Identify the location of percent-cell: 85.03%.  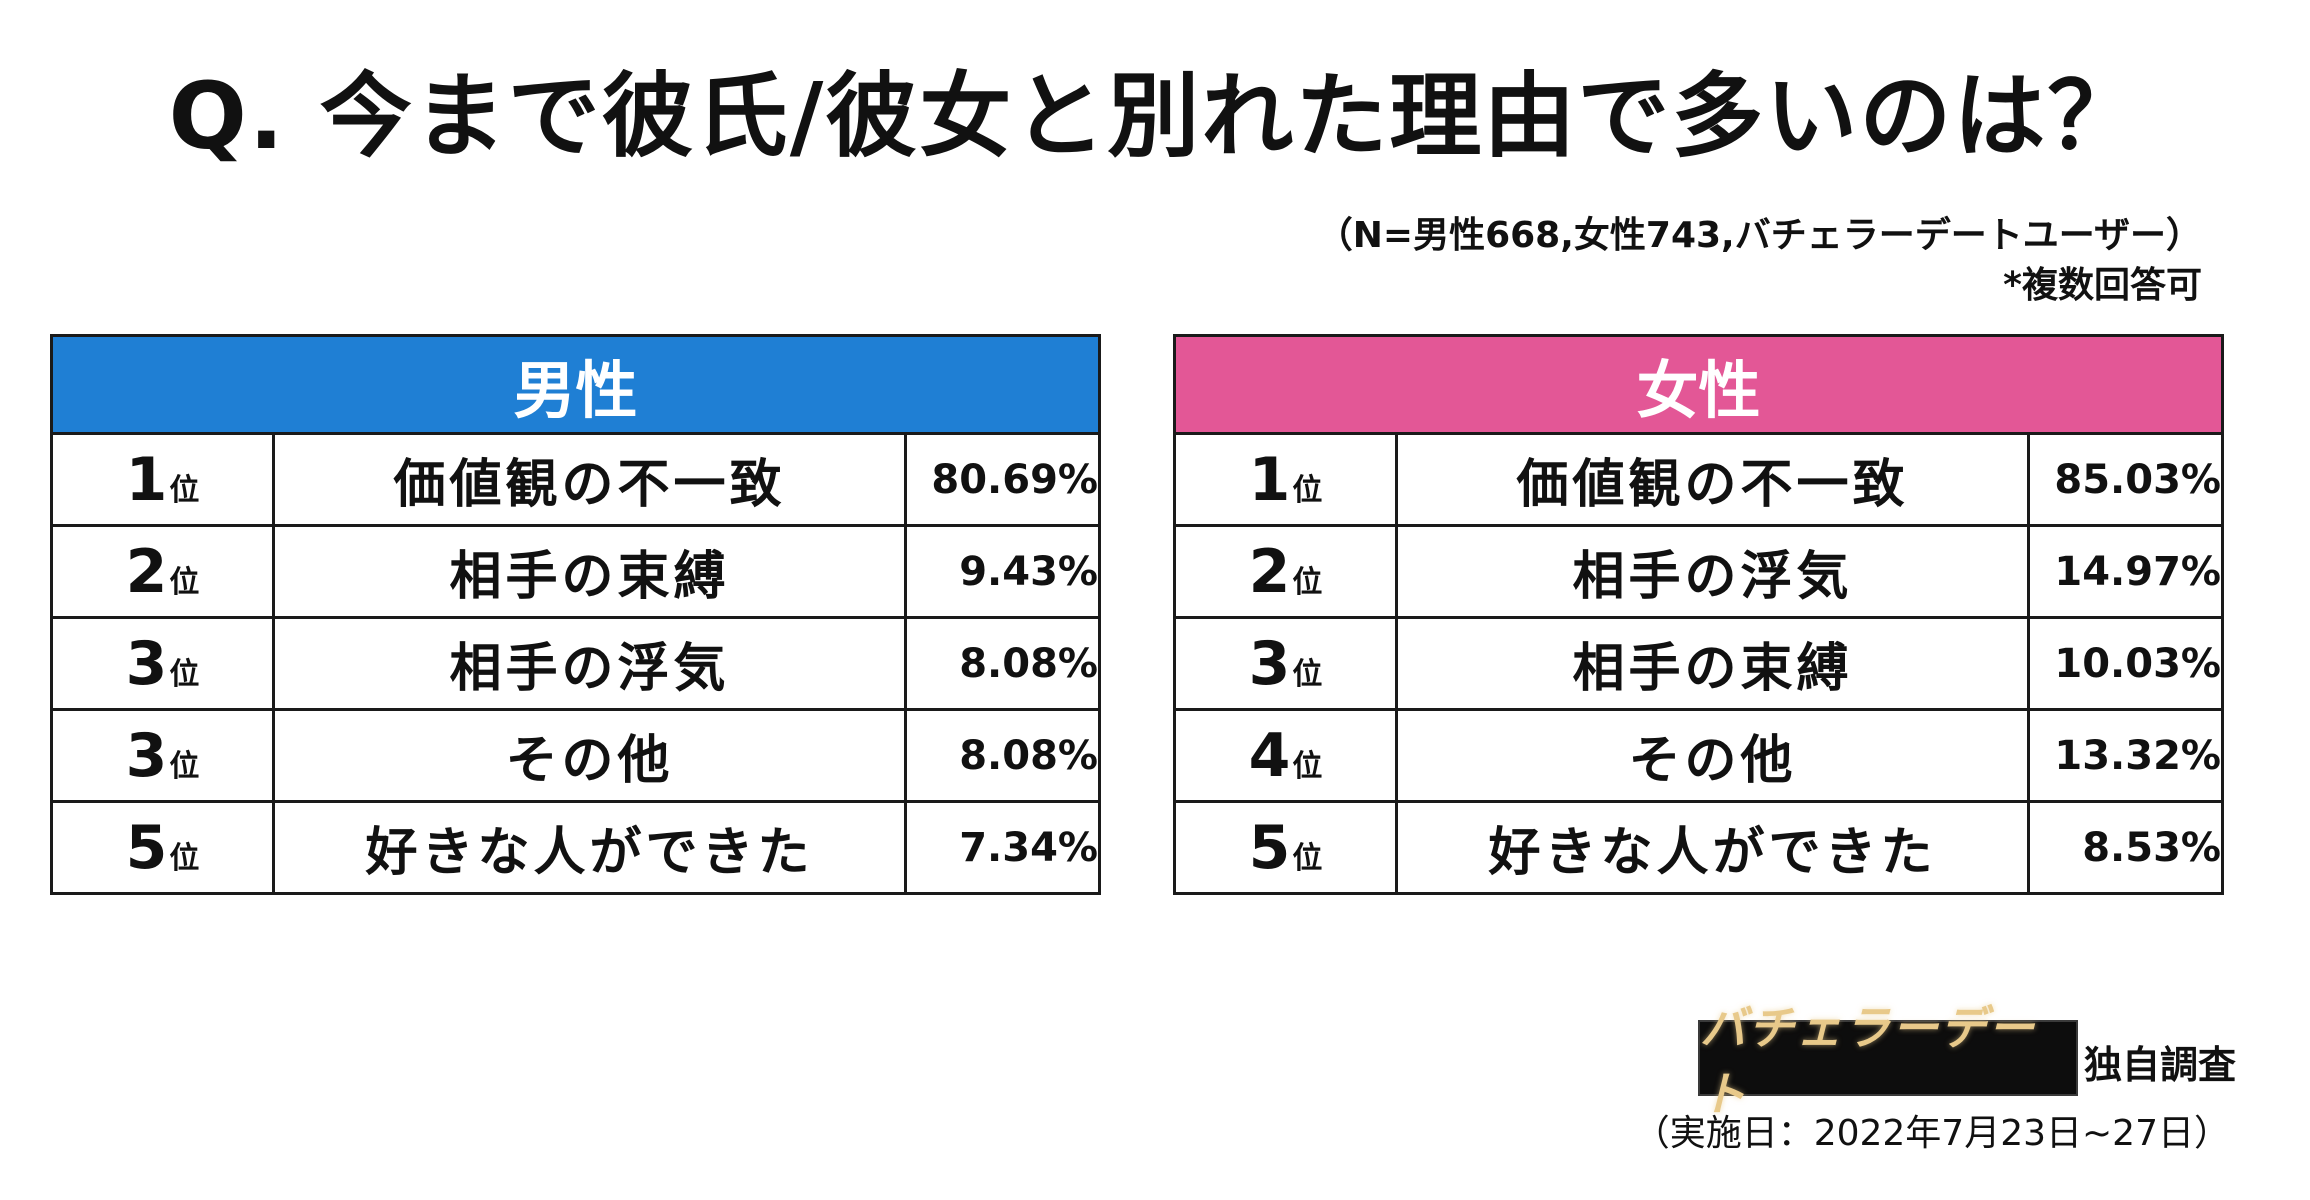
(2125, 479).